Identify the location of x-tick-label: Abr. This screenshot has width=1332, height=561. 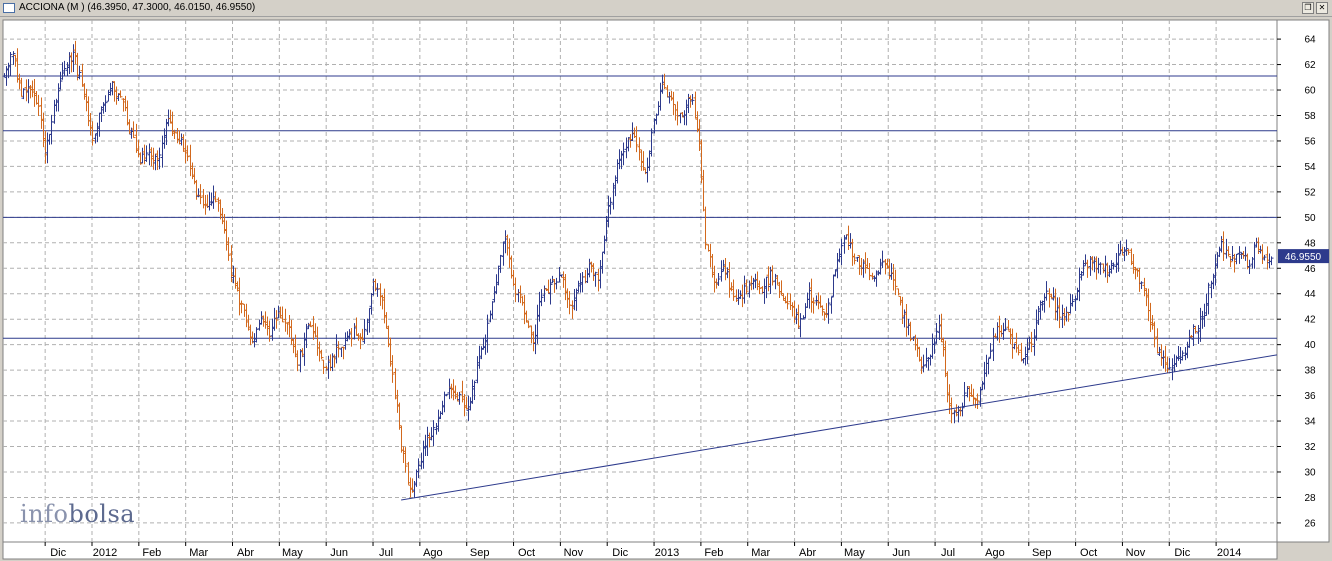
(807, 553).